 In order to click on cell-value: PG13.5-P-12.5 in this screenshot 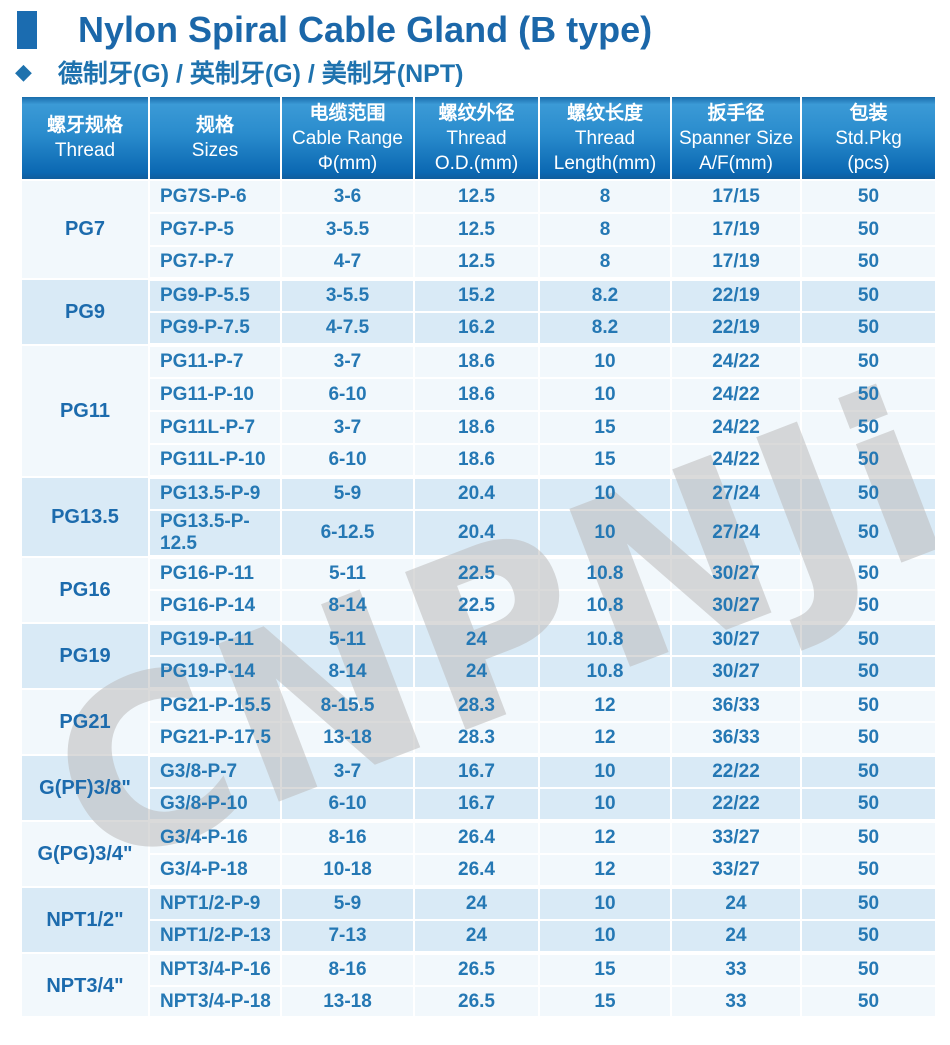, I will do `click(205, 532)`.